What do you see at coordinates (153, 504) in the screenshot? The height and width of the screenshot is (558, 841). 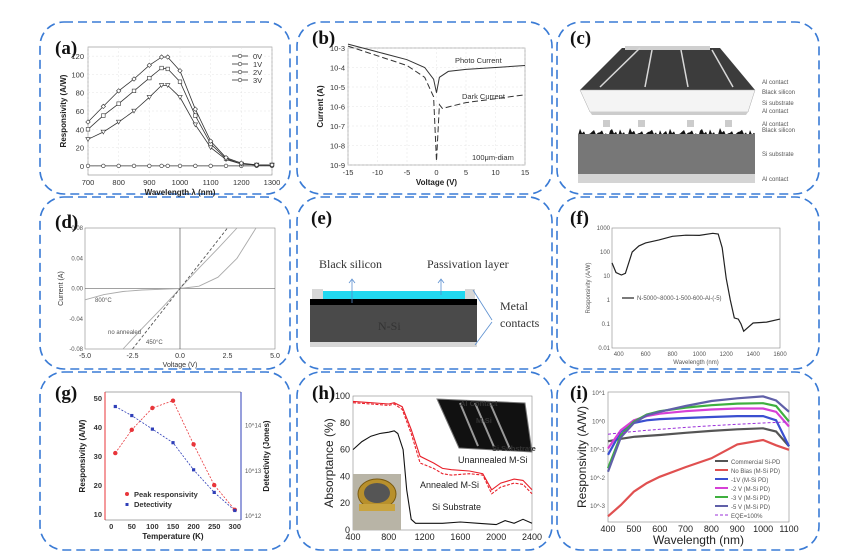 I see `legend-label-detectivity: Detectivity` at bounding box center [153, 504].